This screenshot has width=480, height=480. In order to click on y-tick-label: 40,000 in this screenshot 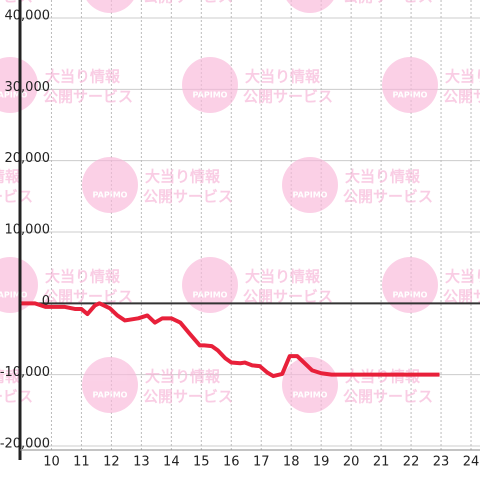, I will do `click(28, 16)`.